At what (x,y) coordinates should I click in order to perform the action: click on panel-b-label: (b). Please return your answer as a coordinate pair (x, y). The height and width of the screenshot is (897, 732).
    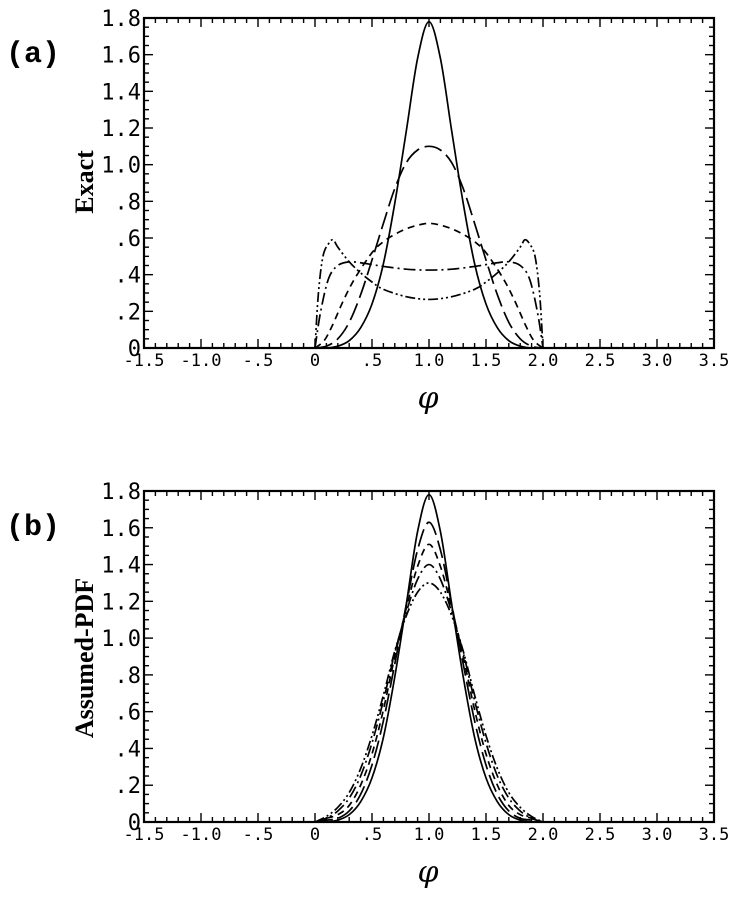
    Looking at the image, I should click on (33, 528).